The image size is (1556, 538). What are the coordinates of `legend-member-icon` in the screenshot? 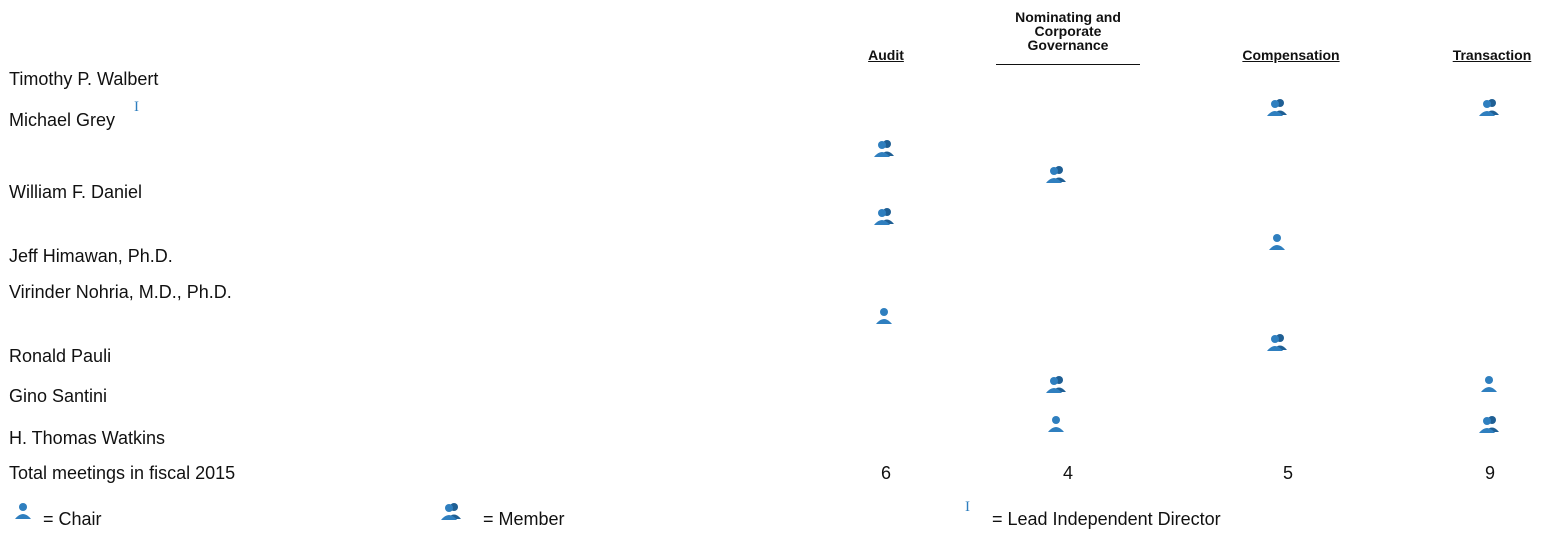 It's located at (451, 511).